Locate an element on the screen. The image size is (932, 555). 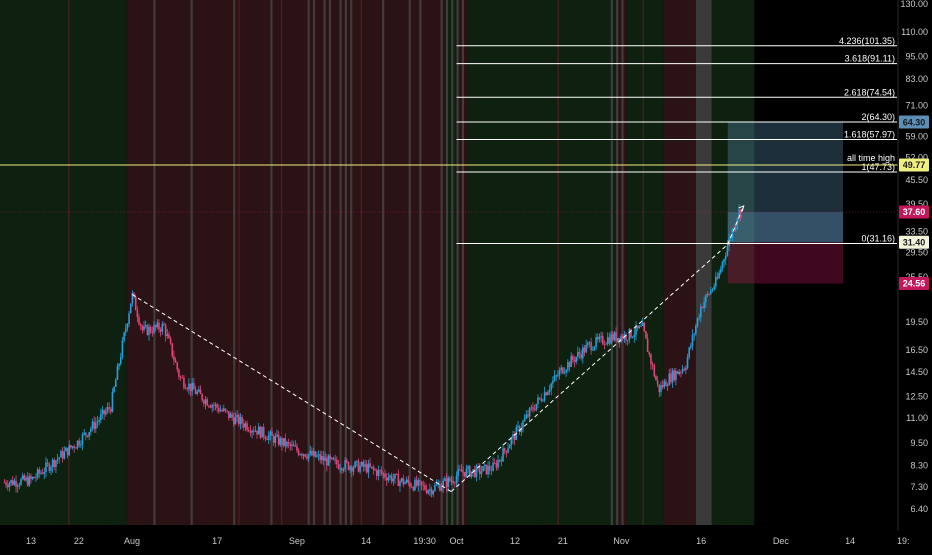
profit-zone is located at coordinates (785, 182).